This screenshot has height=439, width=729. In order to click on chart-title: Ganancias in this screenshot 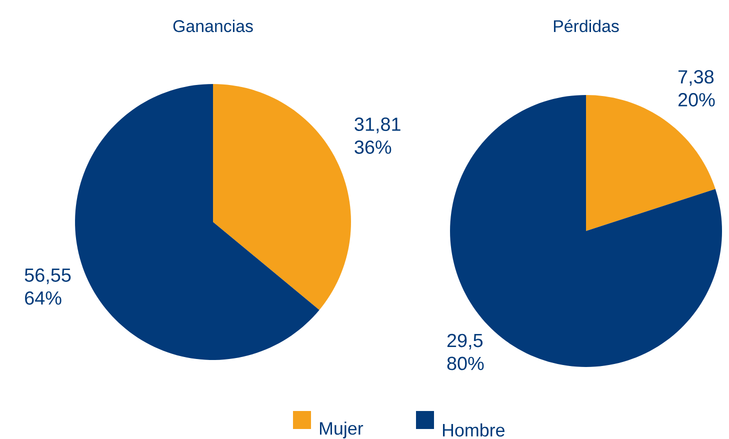, I will do `click(213, 26)`.